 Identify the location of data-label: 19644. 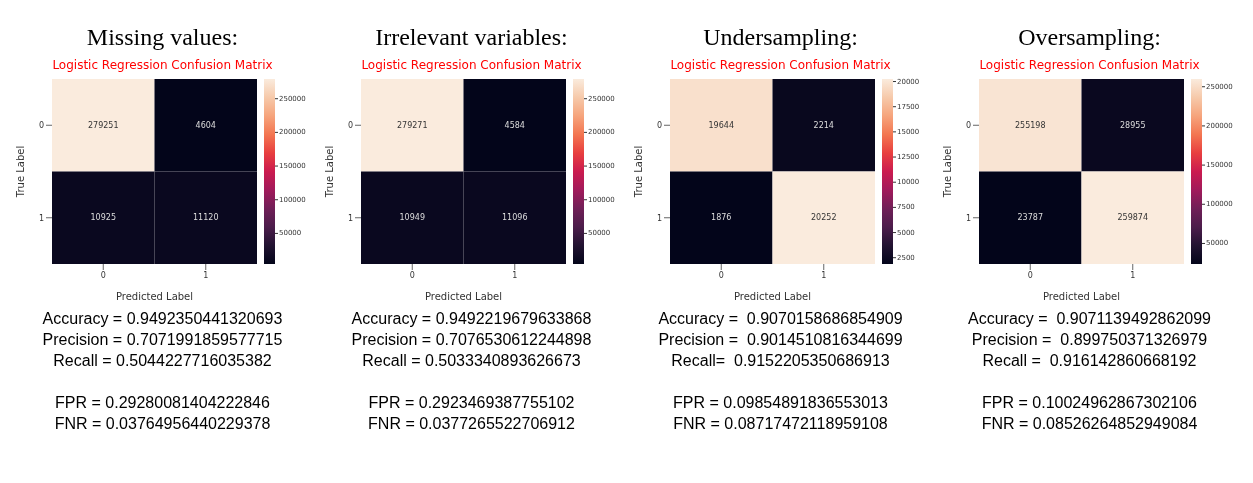
(721, 125).